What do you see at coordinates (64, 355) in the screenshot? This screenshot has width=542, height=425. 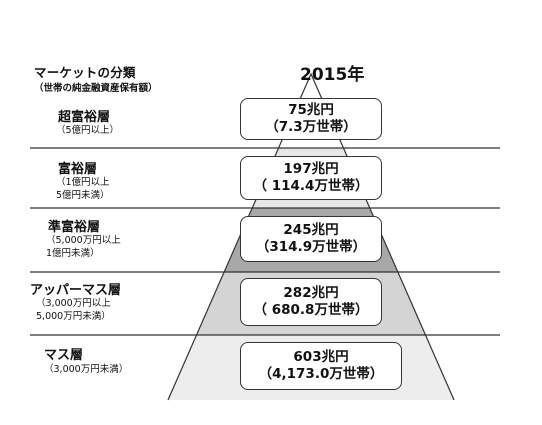 I see `tier-name-mass: マス層` at bounding box center [64, 355].